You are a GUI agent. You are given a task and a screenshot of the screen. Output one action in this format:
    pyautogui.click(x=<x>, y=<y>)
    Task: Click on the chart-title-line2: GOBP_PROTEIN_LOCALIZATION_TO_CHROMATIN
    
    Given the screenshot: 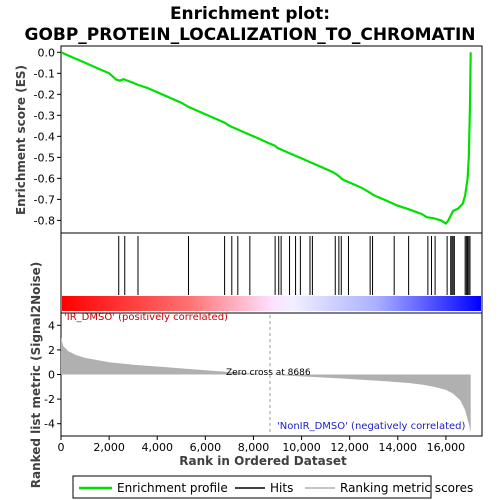 What is the action you would take?
    pyautogui.click(x=249, y=35)
    